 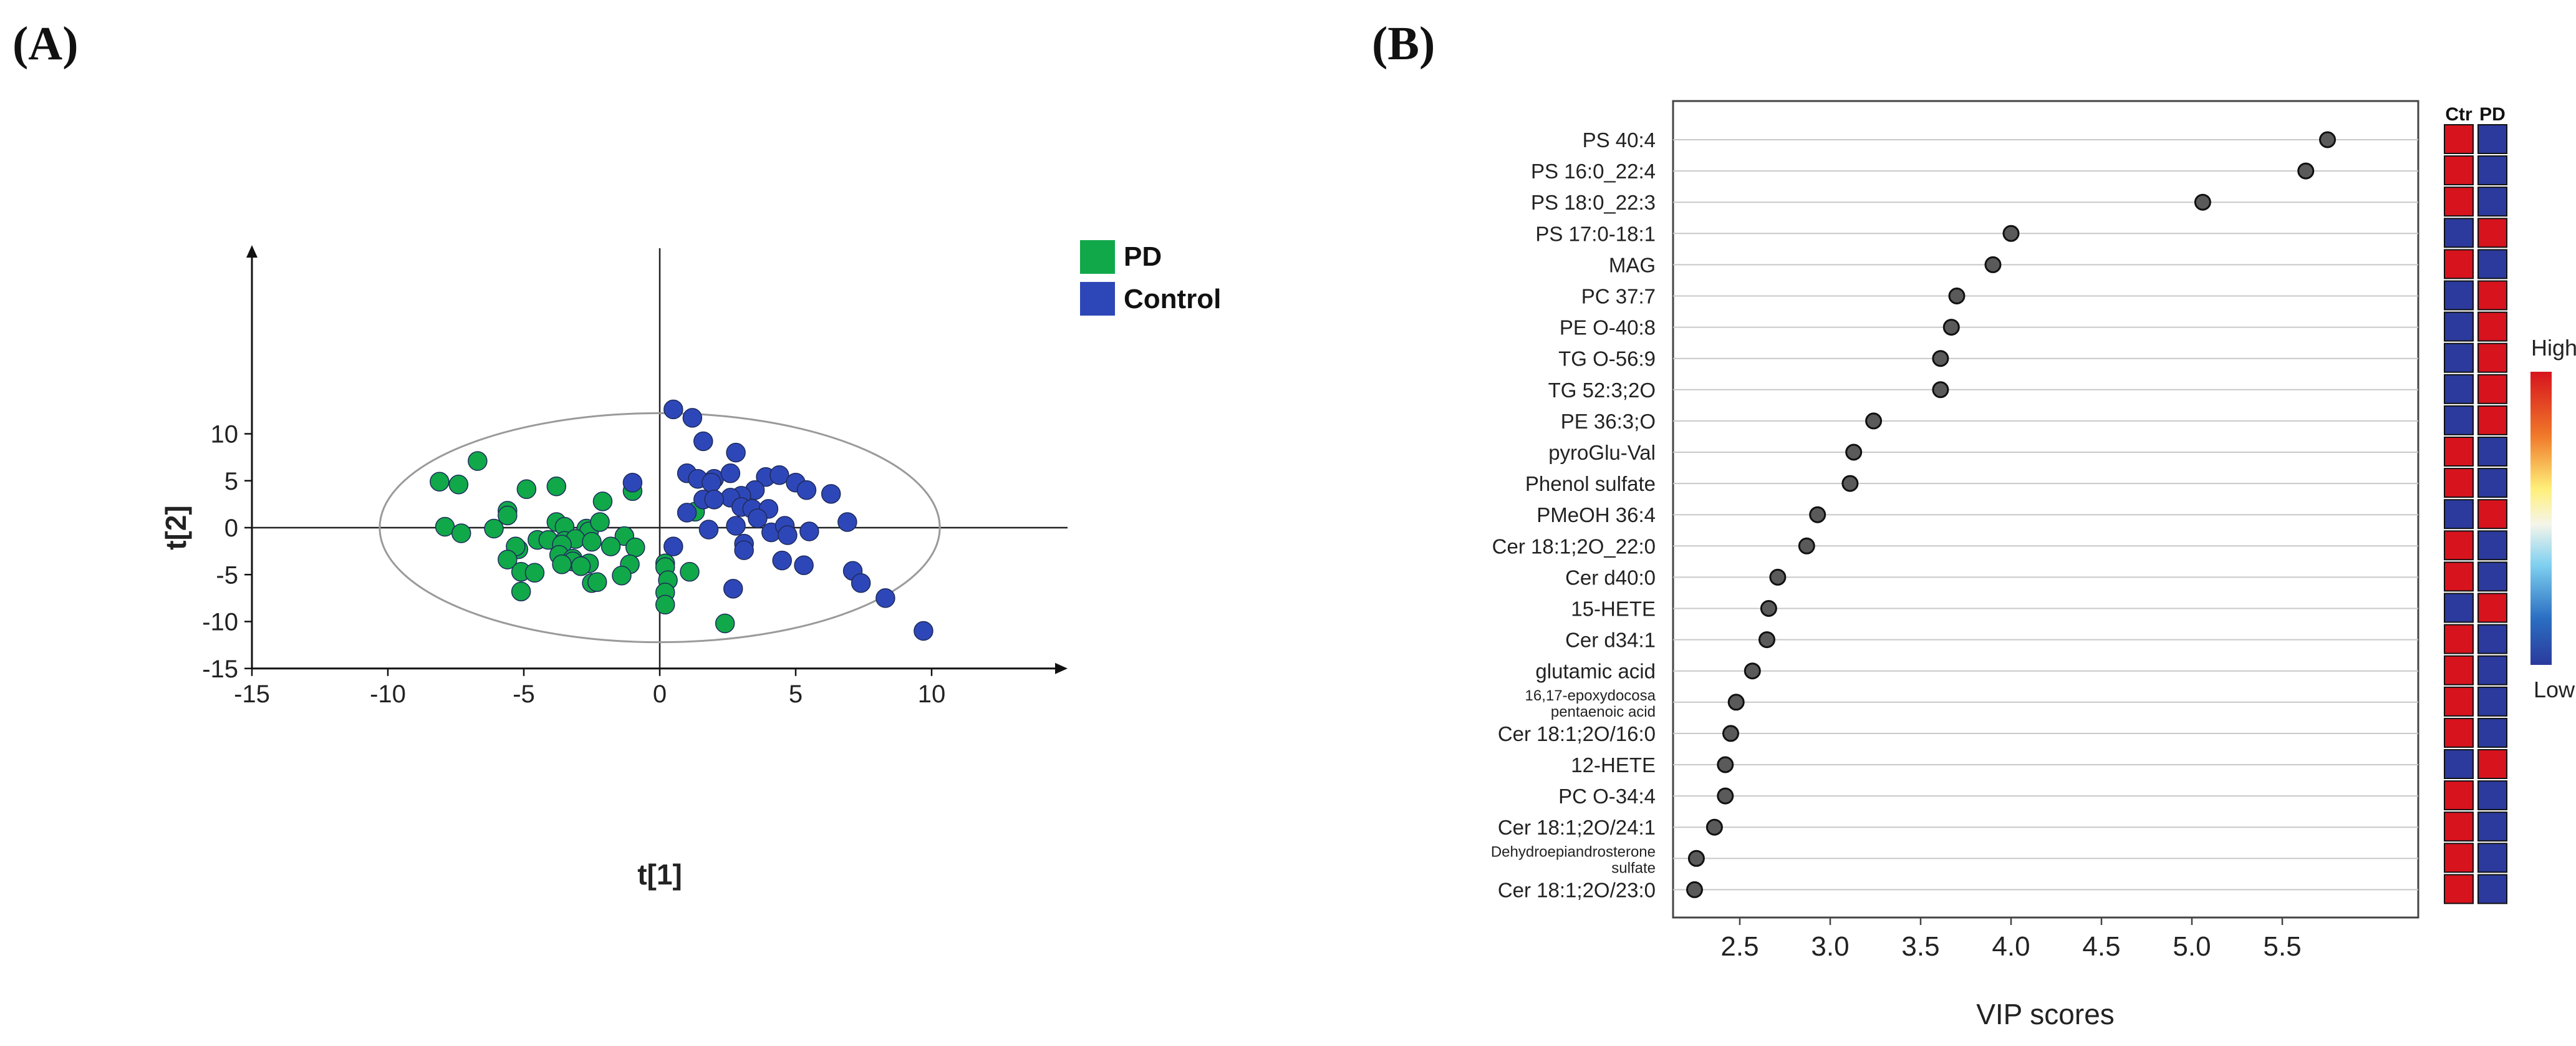 What do you see at coordinates (225, 434) in the screenshot?
I see `y-tick-label: 10` at bounding box center [225, 434].